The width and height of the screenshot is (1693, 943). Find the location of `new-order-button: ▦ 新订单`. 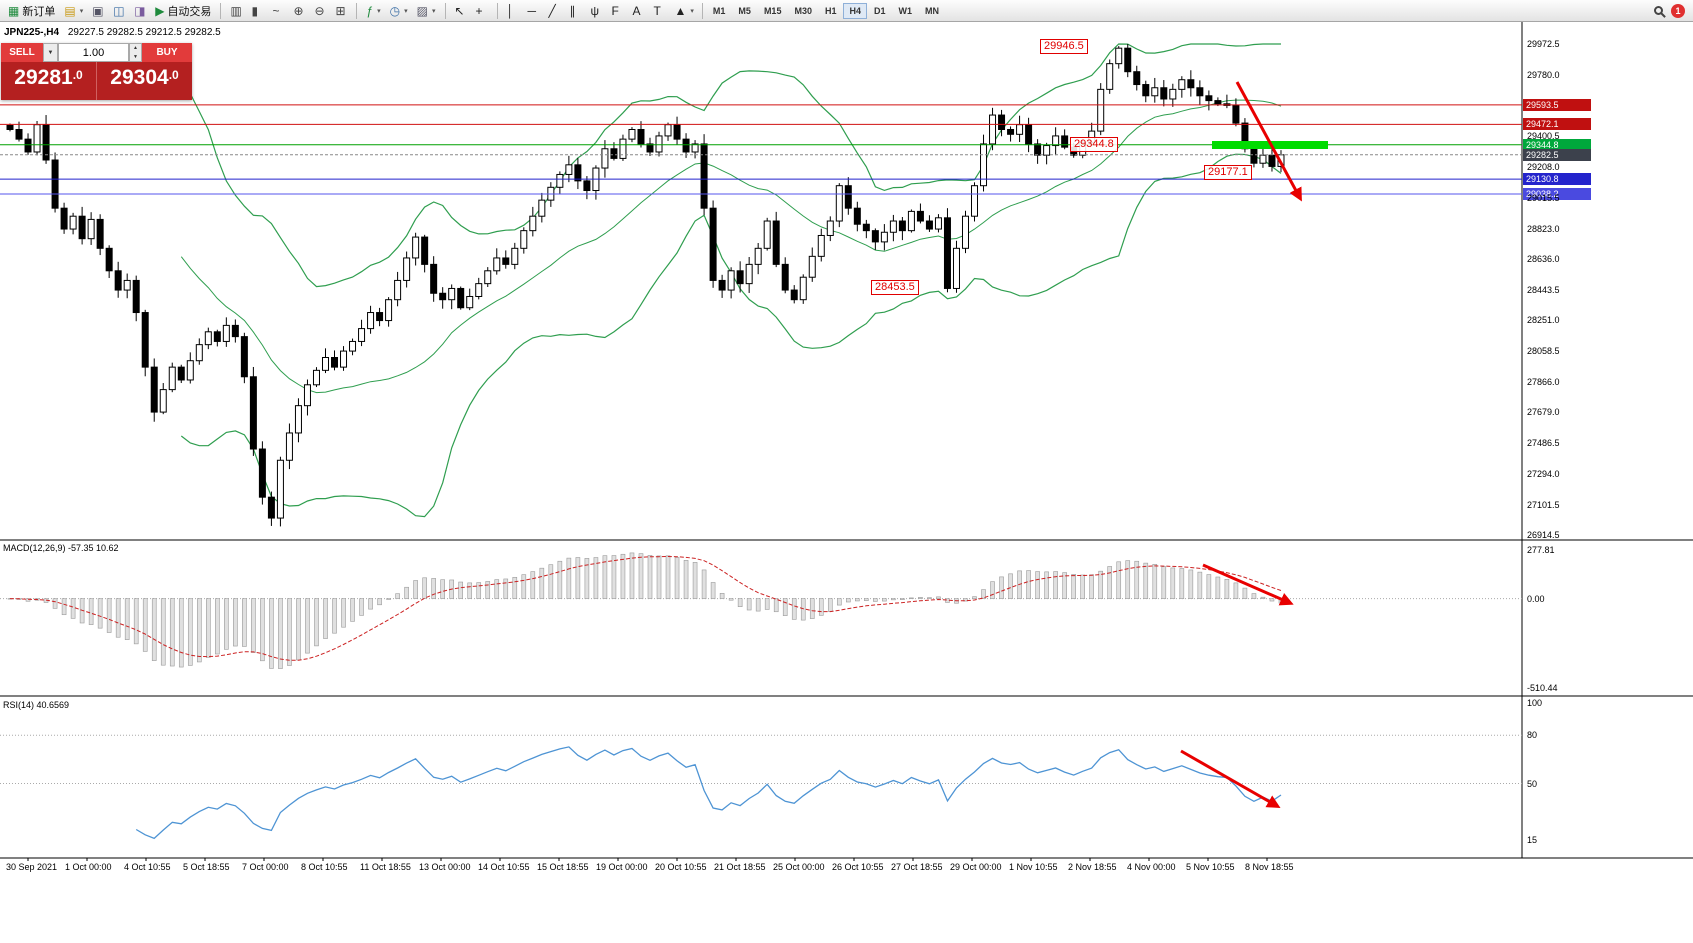

new-order-button: ▦ 新订单 is located at coordinates (31, 10).